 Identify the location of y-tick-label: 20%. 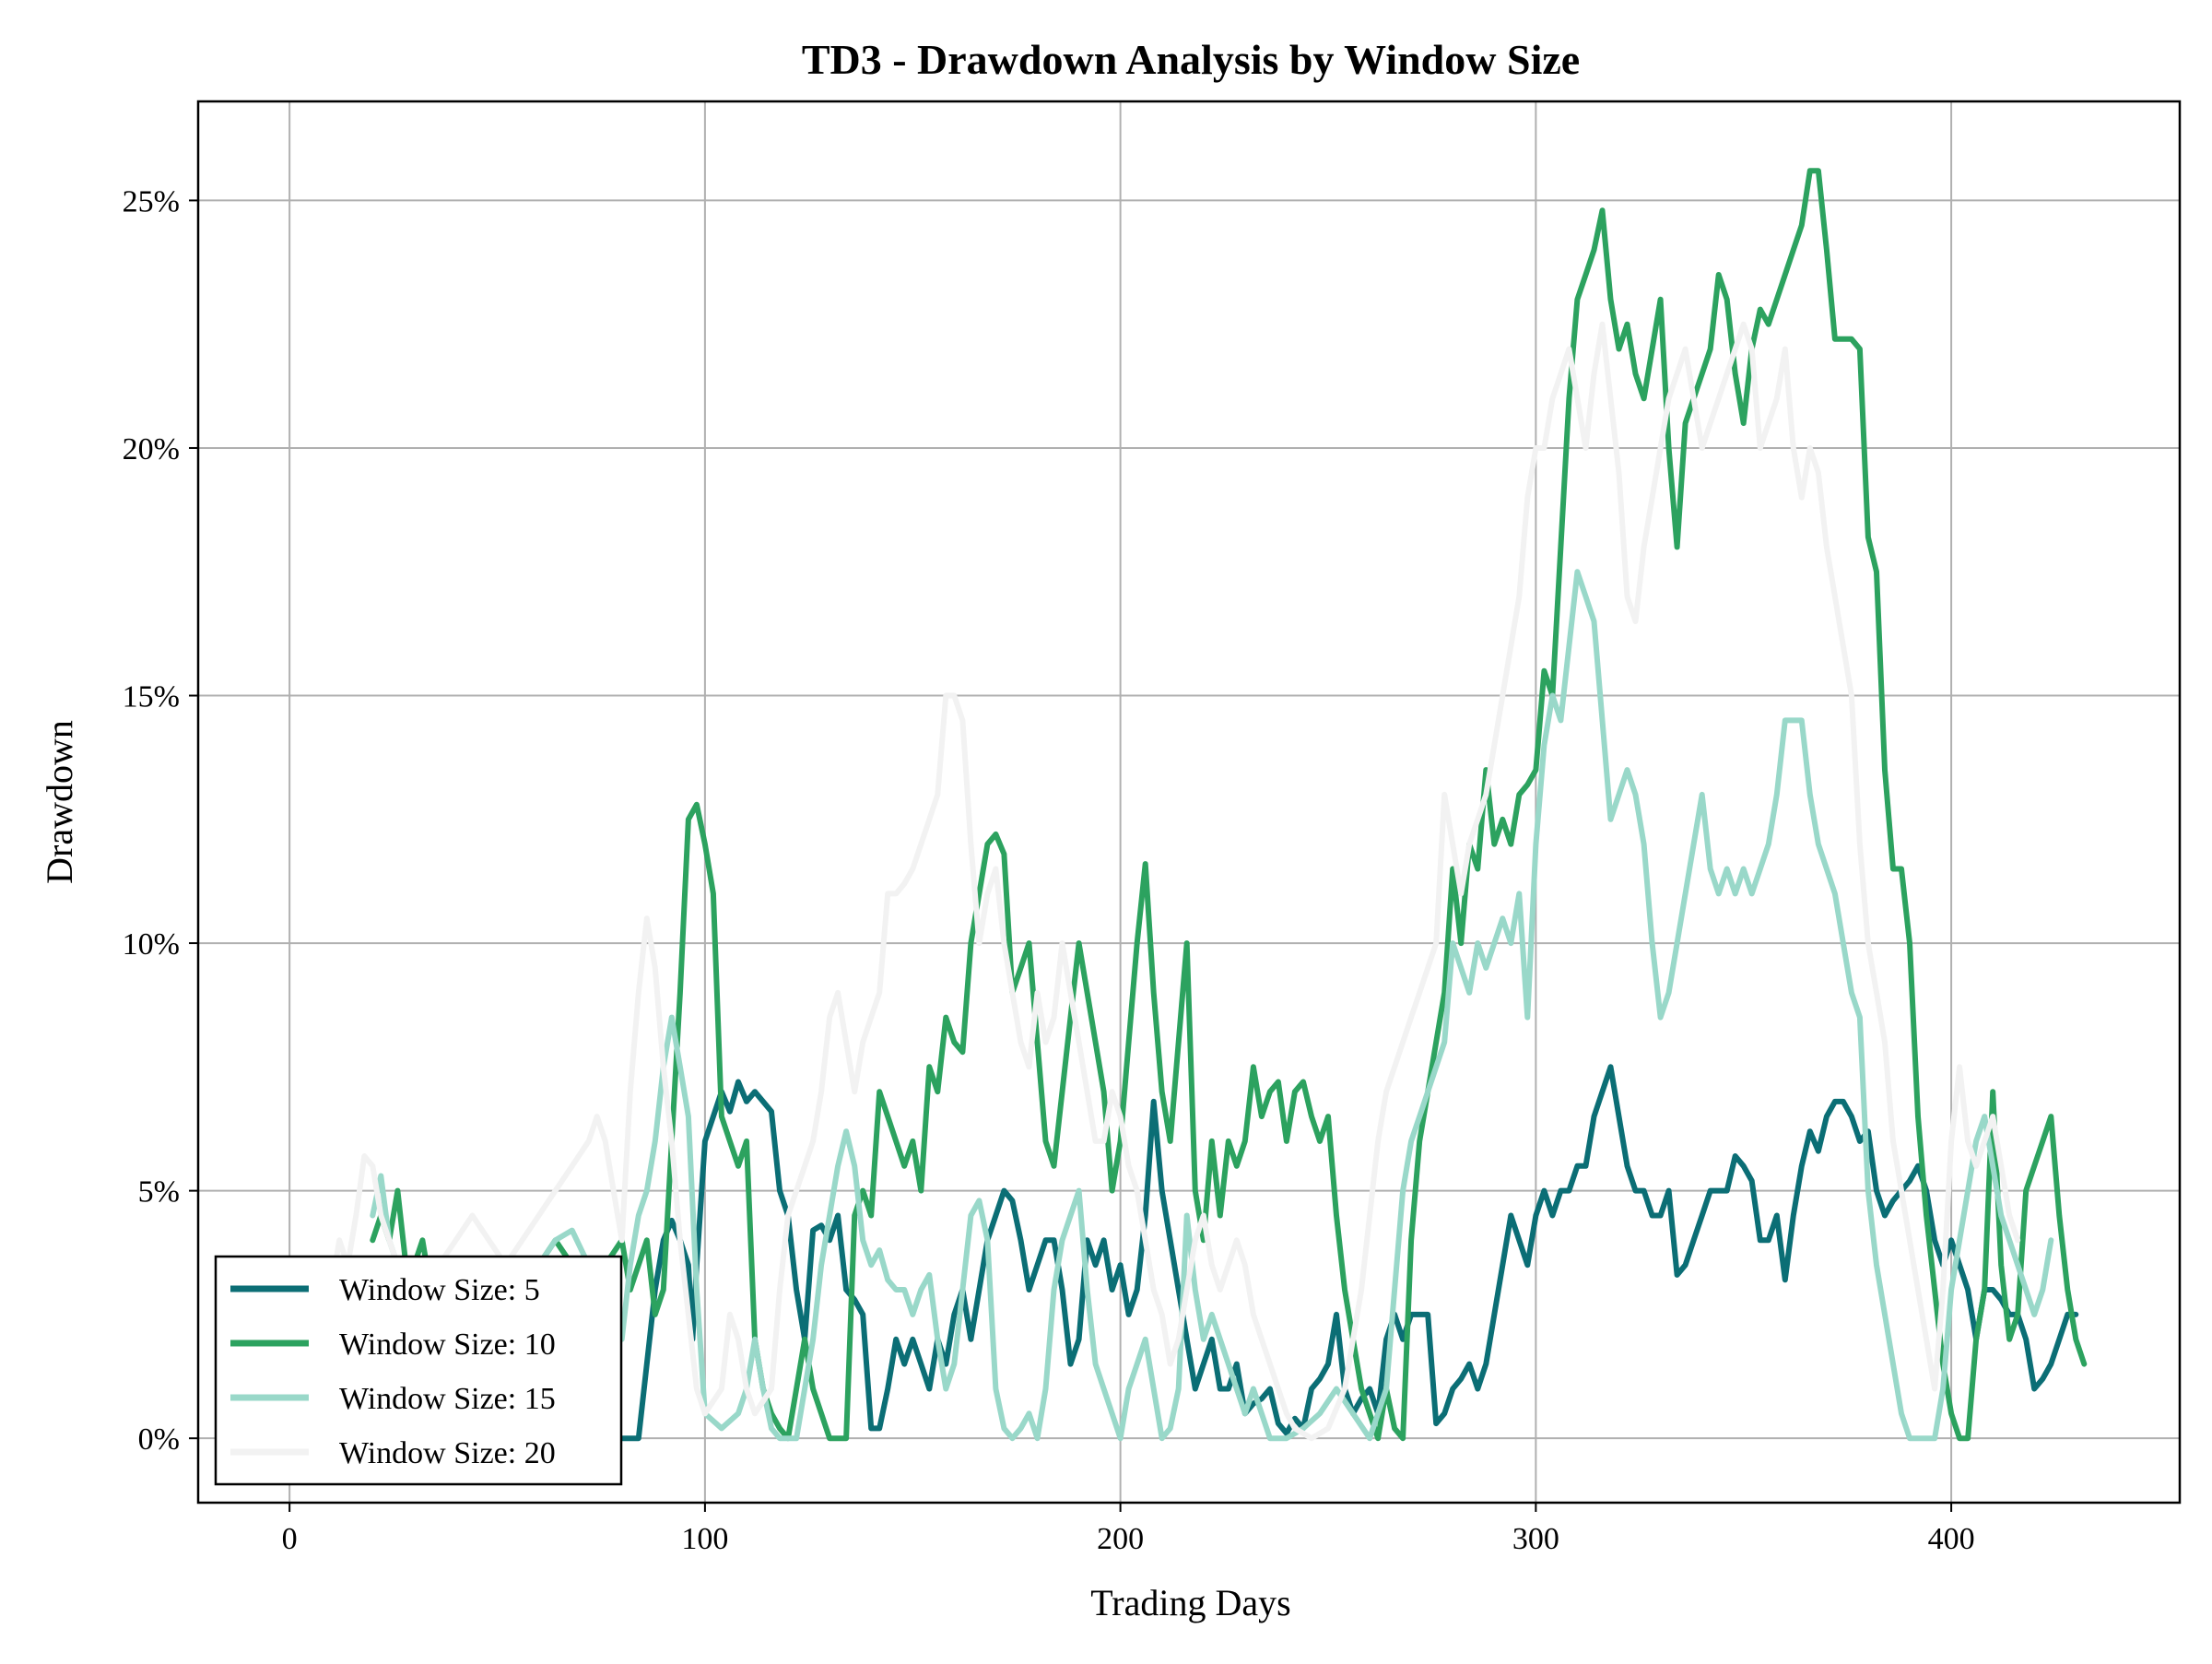
(151, 449).